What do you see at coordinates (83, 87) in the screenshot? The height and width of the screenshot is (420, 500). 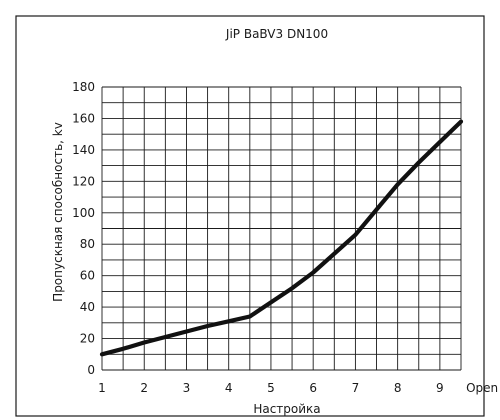 I see `y-tick-label: 180` at bounding box center [83, 87].